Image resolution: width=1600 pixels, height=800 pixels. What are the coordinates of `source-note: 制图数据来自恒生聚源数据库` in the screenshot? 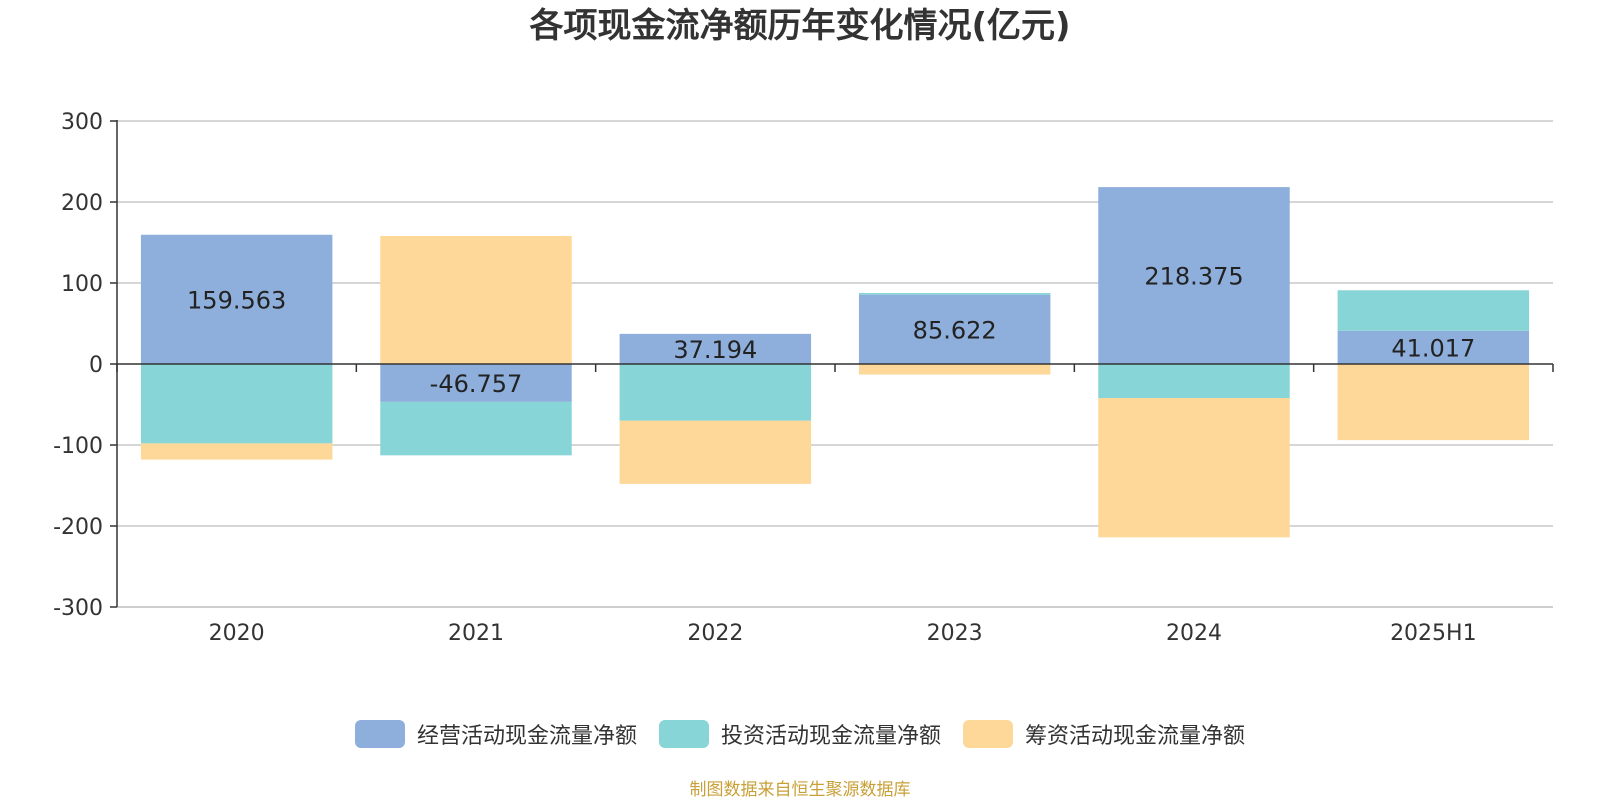 It's located at (800, 790).